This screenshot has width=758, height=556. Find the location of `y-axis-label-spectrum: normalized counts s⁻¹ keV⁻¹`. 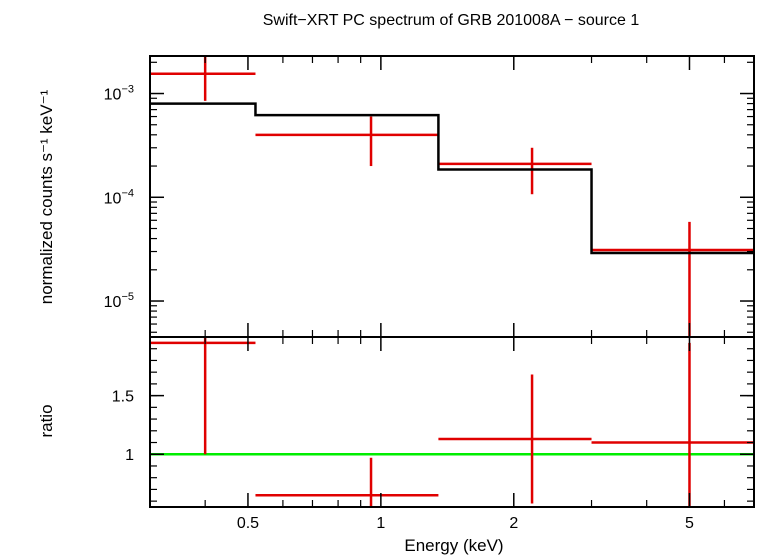

y-axis-label-spectrum: normalized counts s⁻¹ keV⁻¹ is located at coordinates (46, 196).